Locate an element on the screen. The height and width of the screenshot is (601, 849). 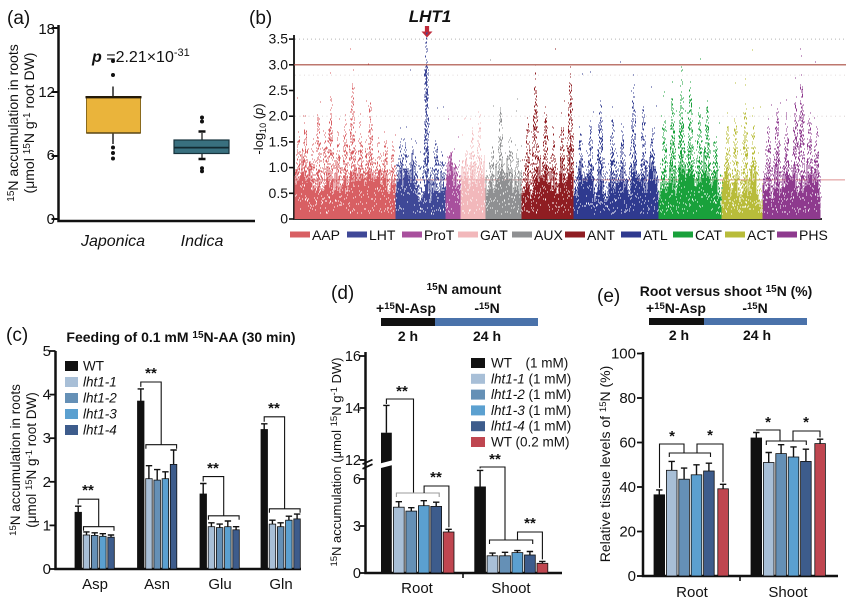
svg-text: Gln is located at coordinates (280, 584).